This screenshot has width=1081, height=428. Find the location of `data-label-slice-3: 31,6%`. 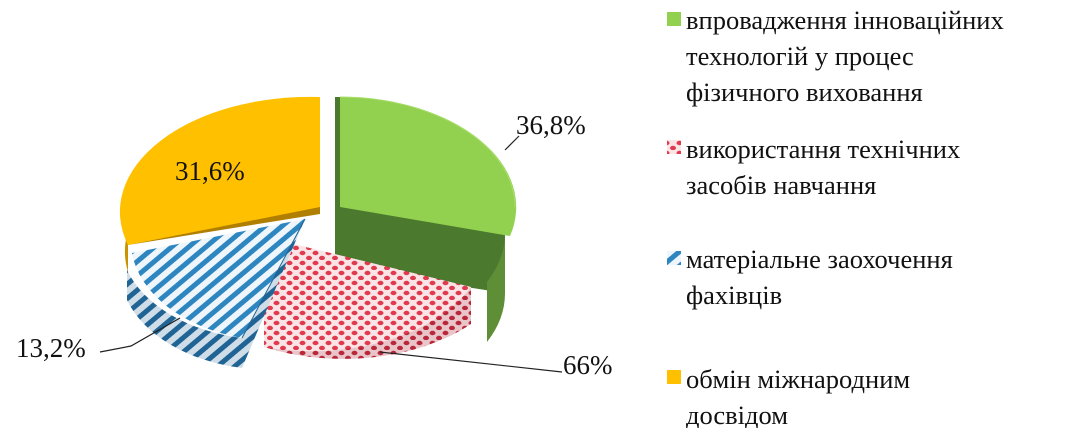

data-label-slice-3: 31,6% is located at coordinates (210, 171).